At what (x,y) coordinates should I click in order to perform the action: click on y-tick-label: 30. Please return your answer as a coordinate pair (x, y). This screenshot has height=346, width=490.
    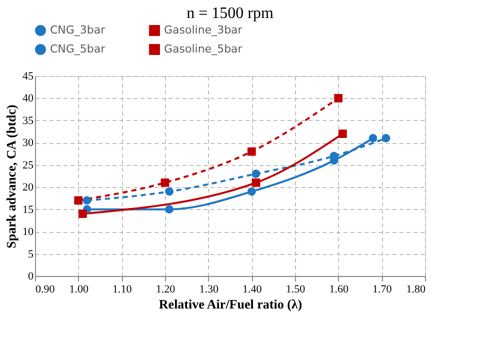
    Looking at the image, I should click on (28, 143).